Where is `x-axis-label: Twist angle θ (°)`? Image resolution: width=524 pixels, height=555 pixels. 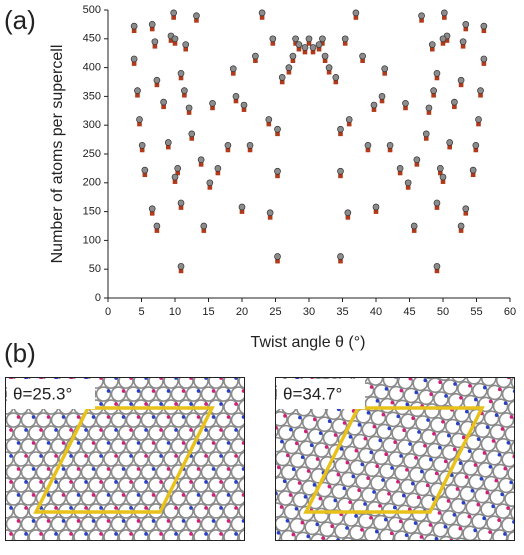
x-axis-label: Twist angle θ (°) is located at coordinates (308, 342).